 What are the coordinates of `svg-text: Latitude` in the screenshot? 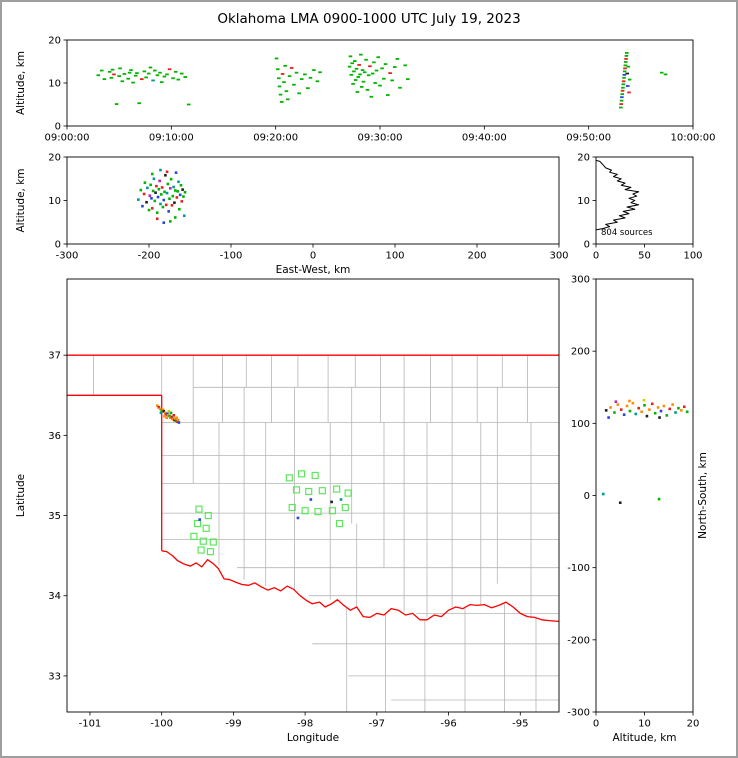 It's located at (21, 495).